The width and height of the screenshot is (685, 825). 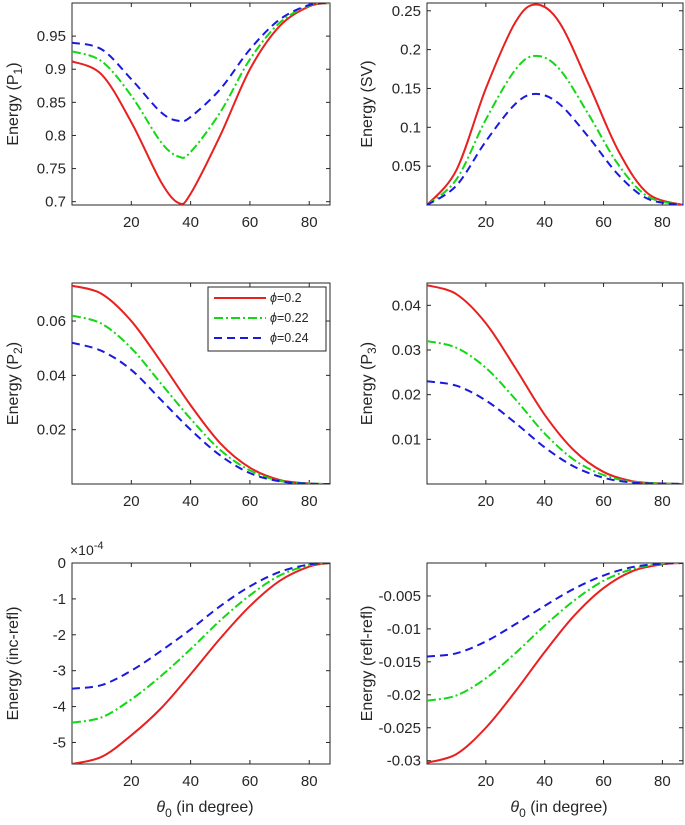 I want to click on panel-sv: 20 40 60 80 0.05 0.1 0.15 0.2 0.25 Energy (SV), so click(x=521, y=116).